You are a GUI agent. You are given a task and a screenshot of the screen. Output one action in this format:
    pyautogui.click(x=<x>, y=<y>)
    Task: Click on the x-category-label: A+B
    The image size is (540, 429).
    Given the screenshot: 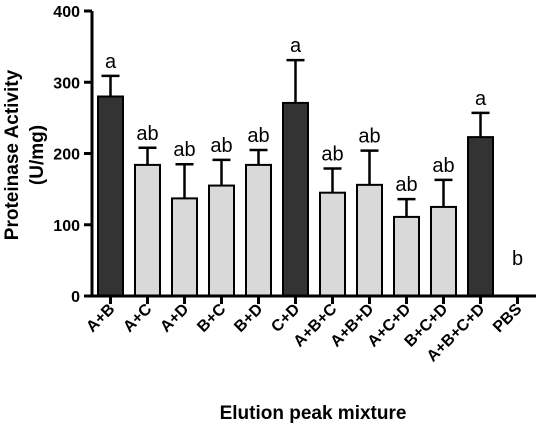 What is the action you would take?
    pyautogui.click(x=100, y=318)
    